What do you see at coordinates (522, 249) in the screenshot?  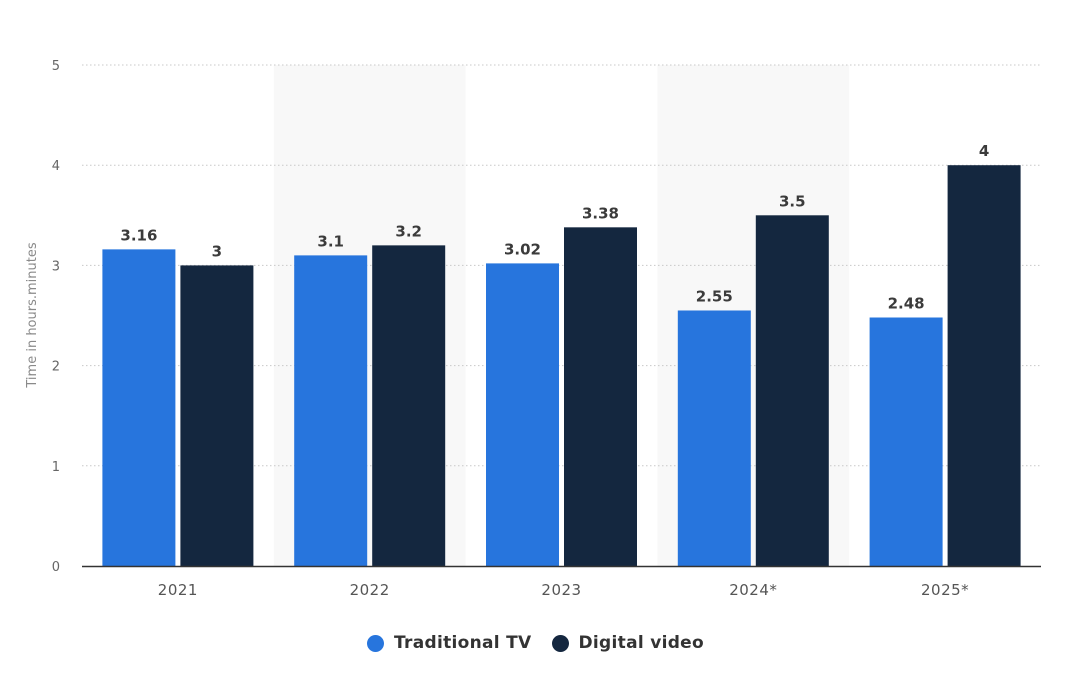 I see `data-label: 3.02` at bounding box center [522, 249].